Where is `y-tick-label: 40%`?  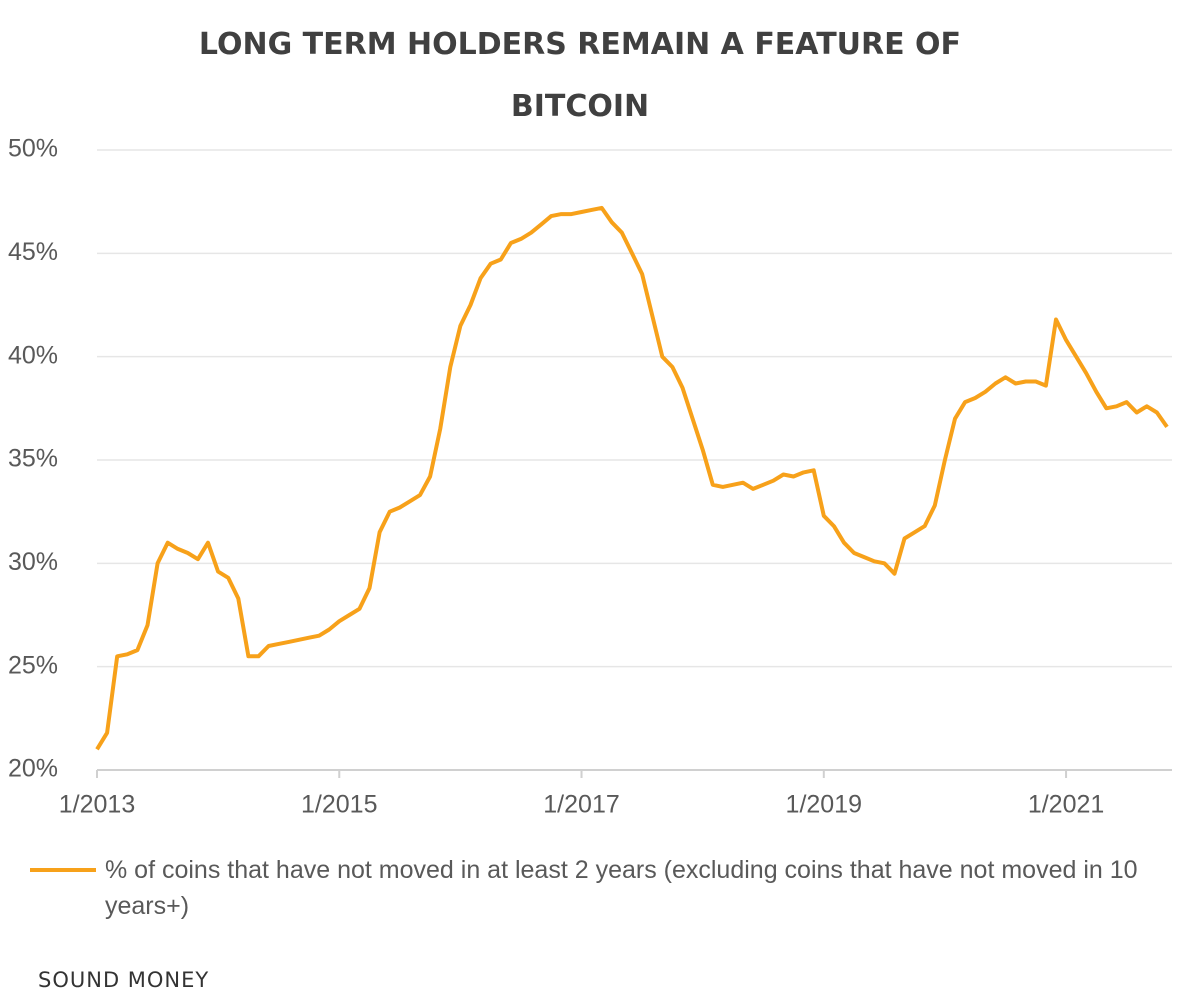
y-tick-label: 40% is located at coordinates (33, 355).